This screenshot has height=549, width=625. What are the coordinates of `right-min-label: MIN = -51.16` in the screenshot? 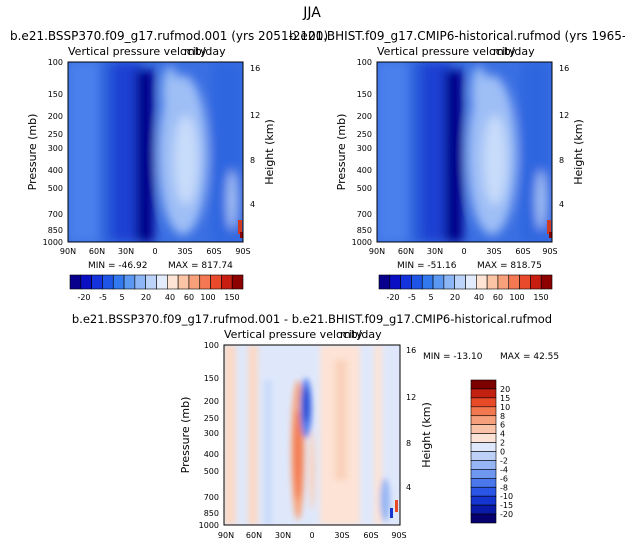 It's located at (427, 266).